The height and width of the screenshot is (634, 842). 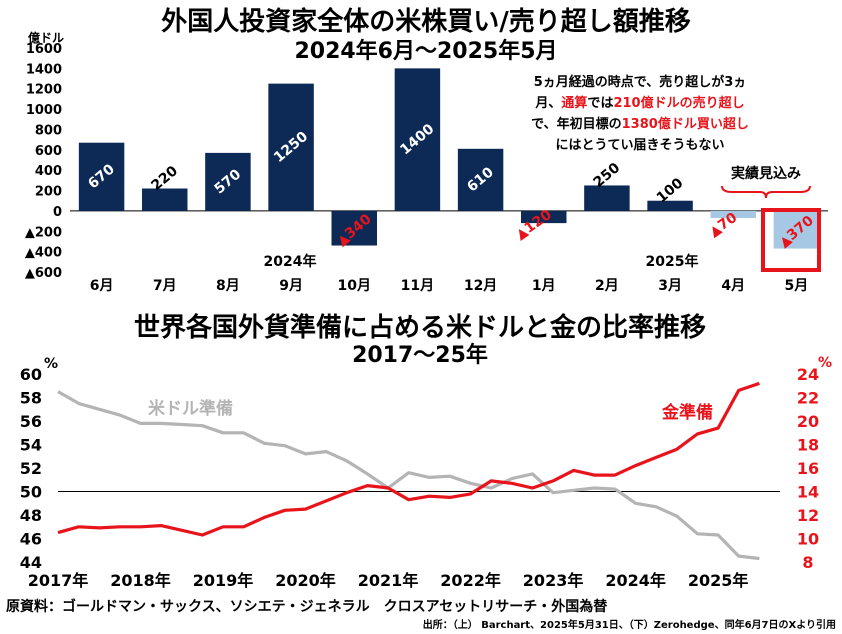 I want to click on category-label-8: 1月, so click(x=544, y=286).